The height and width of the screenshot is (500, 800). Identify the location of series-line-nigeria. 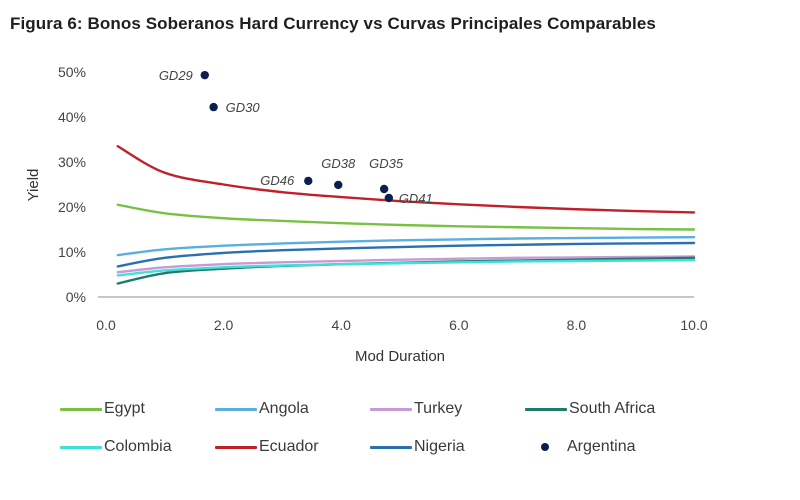
(406, 254).